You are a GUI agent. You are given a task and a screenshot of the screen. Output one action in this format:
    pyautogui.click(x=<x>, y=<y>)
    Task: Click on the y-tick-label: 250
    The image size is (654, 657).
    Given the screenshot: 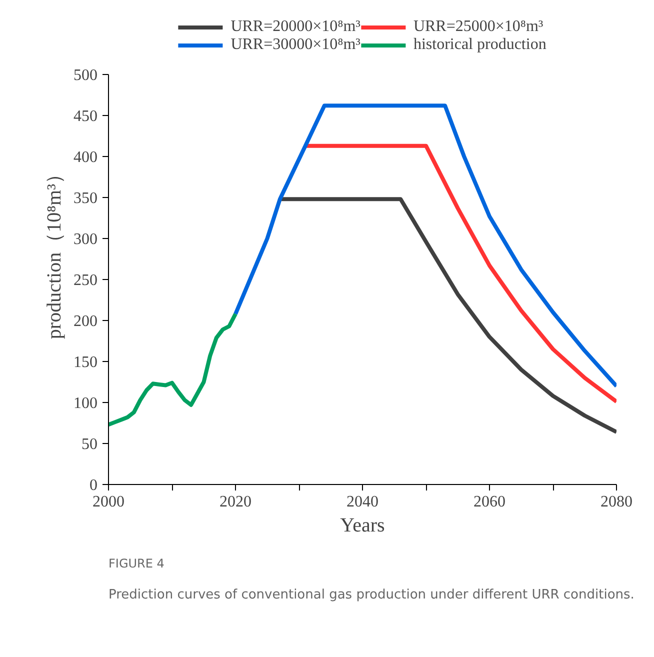 What is the action you would take?
    pyautogui.click(x=86, y=280)
    